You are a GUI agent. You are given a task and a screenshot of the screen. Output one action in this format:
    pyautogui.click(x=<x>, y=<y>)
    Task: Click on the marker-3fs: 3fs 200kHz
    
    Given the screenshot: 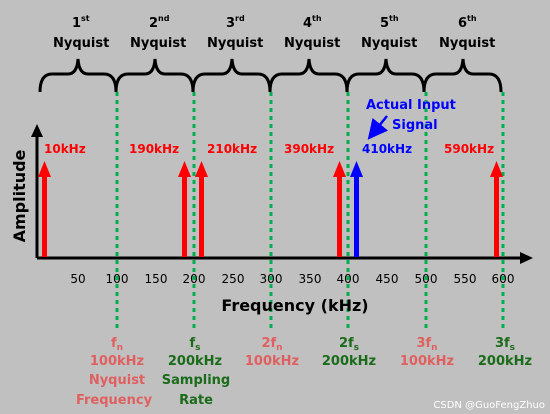 What is the action you would take?
    pyautogui.click(x=505, y=352)
    